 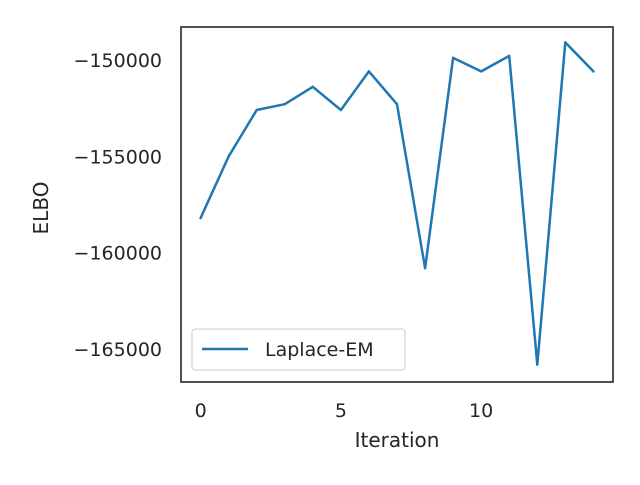 I want to click on legend: Laplace-EM, so click(x=298, y=349).